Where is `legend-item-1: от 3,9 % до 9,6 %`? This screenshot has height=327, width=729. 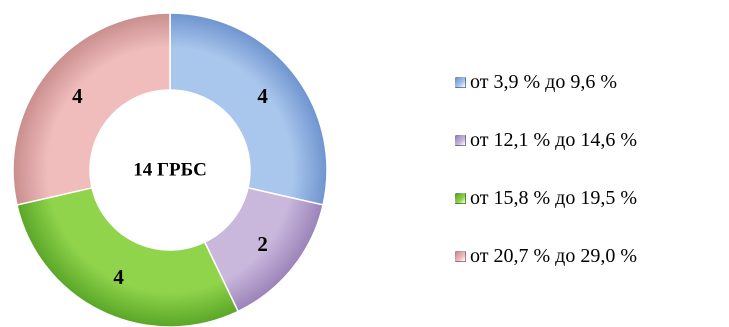 legend-item-1: от 3,9 % до 9,6 % is located at coordinates (592, 82).